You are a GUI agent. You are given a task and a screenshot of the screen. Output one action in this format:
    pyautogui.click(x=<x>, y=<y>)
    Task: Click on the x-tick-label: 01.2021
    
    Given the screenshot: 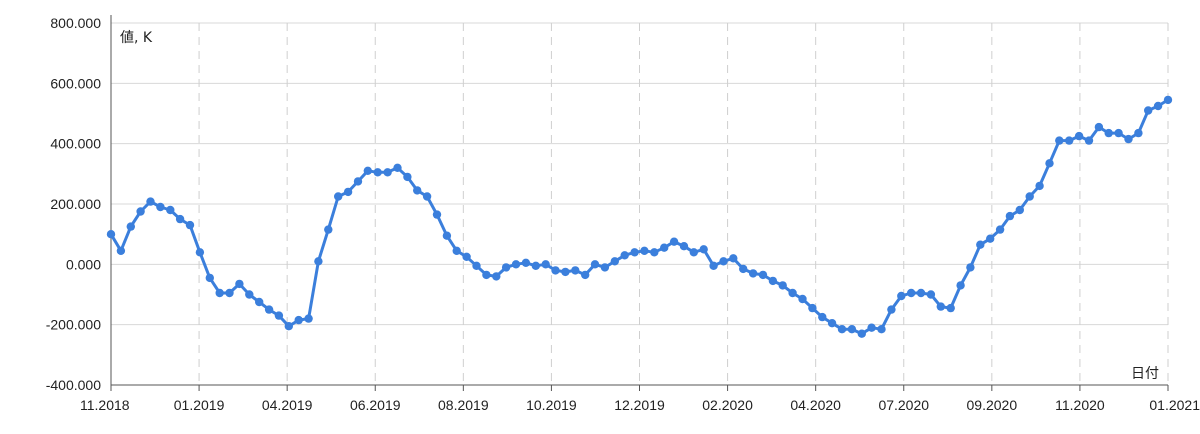 What is the action you would take?
    pyautogui.click(x=1174, y=405)
    